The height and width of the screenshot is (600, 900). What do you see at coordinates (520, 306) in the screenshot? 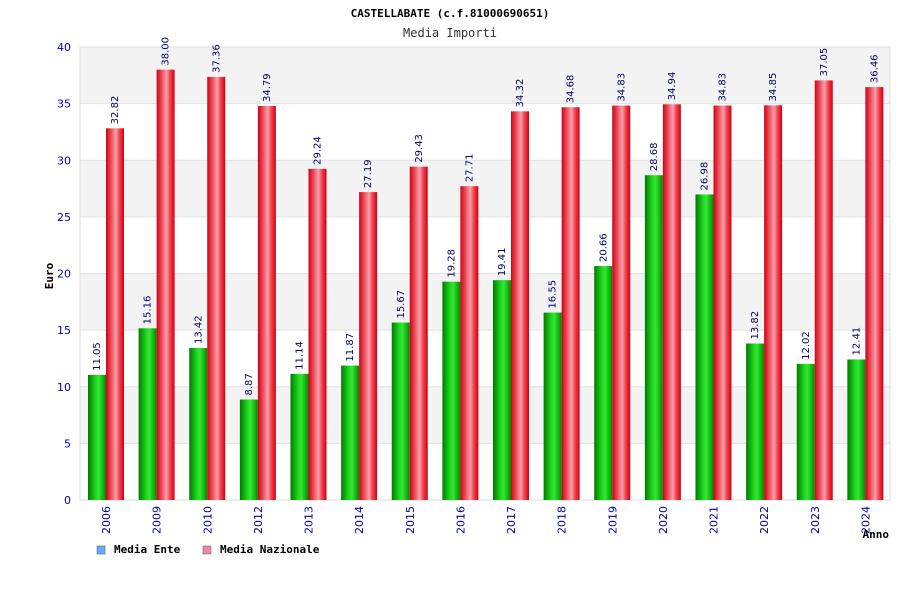
I see `bar-media-nazionale-2017` at bounding box center [520, 306].